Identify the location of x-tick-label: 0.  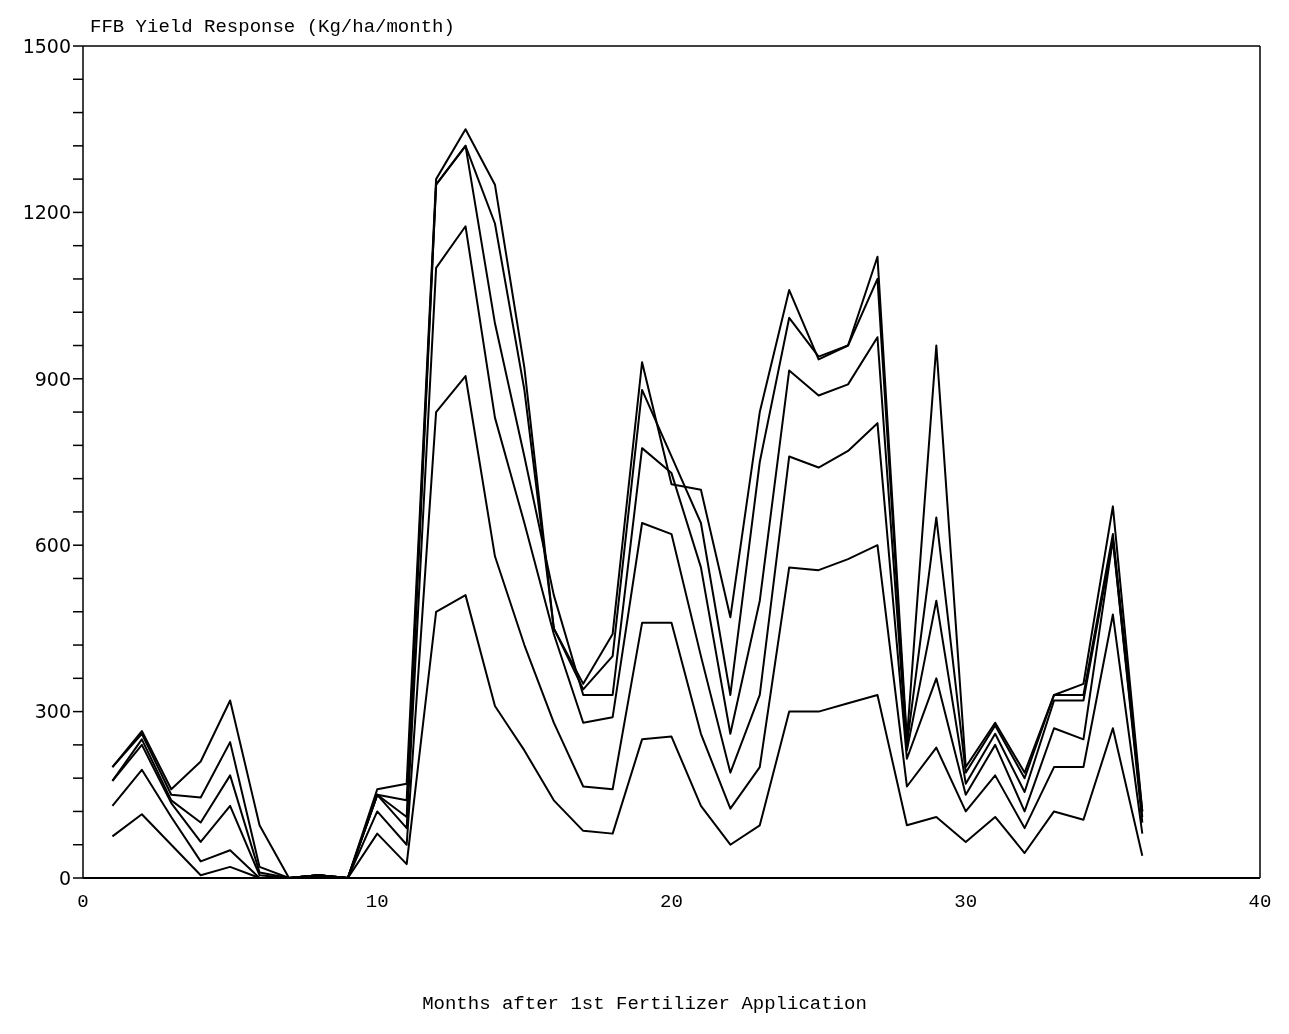
(83, 902).